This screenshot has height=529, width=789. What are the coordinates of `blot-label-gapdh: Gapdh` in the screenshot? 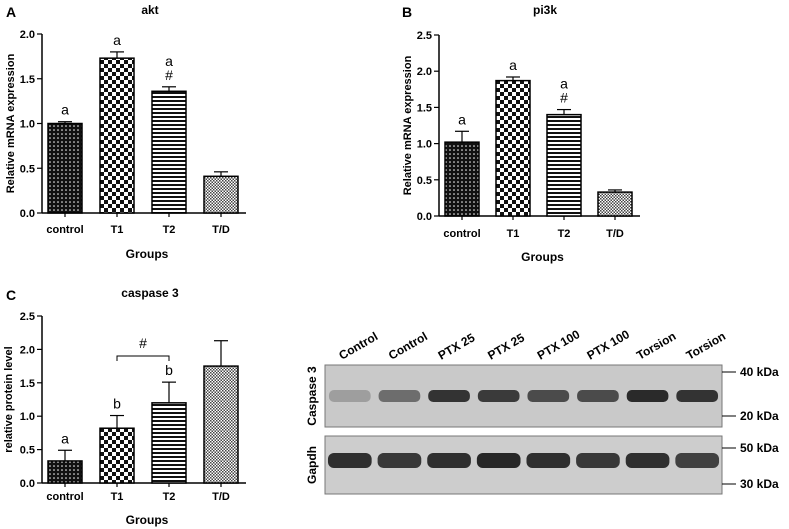 It's located at (312, 465).